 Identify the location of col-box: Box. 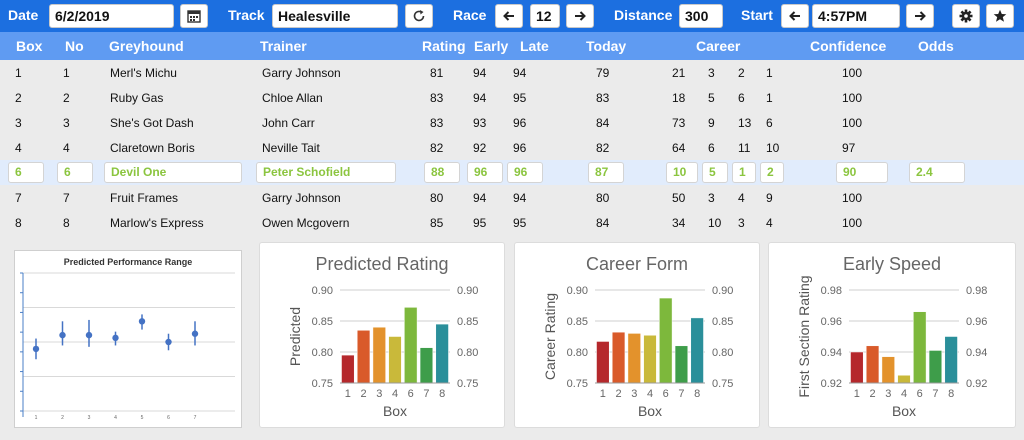
(29, 46).